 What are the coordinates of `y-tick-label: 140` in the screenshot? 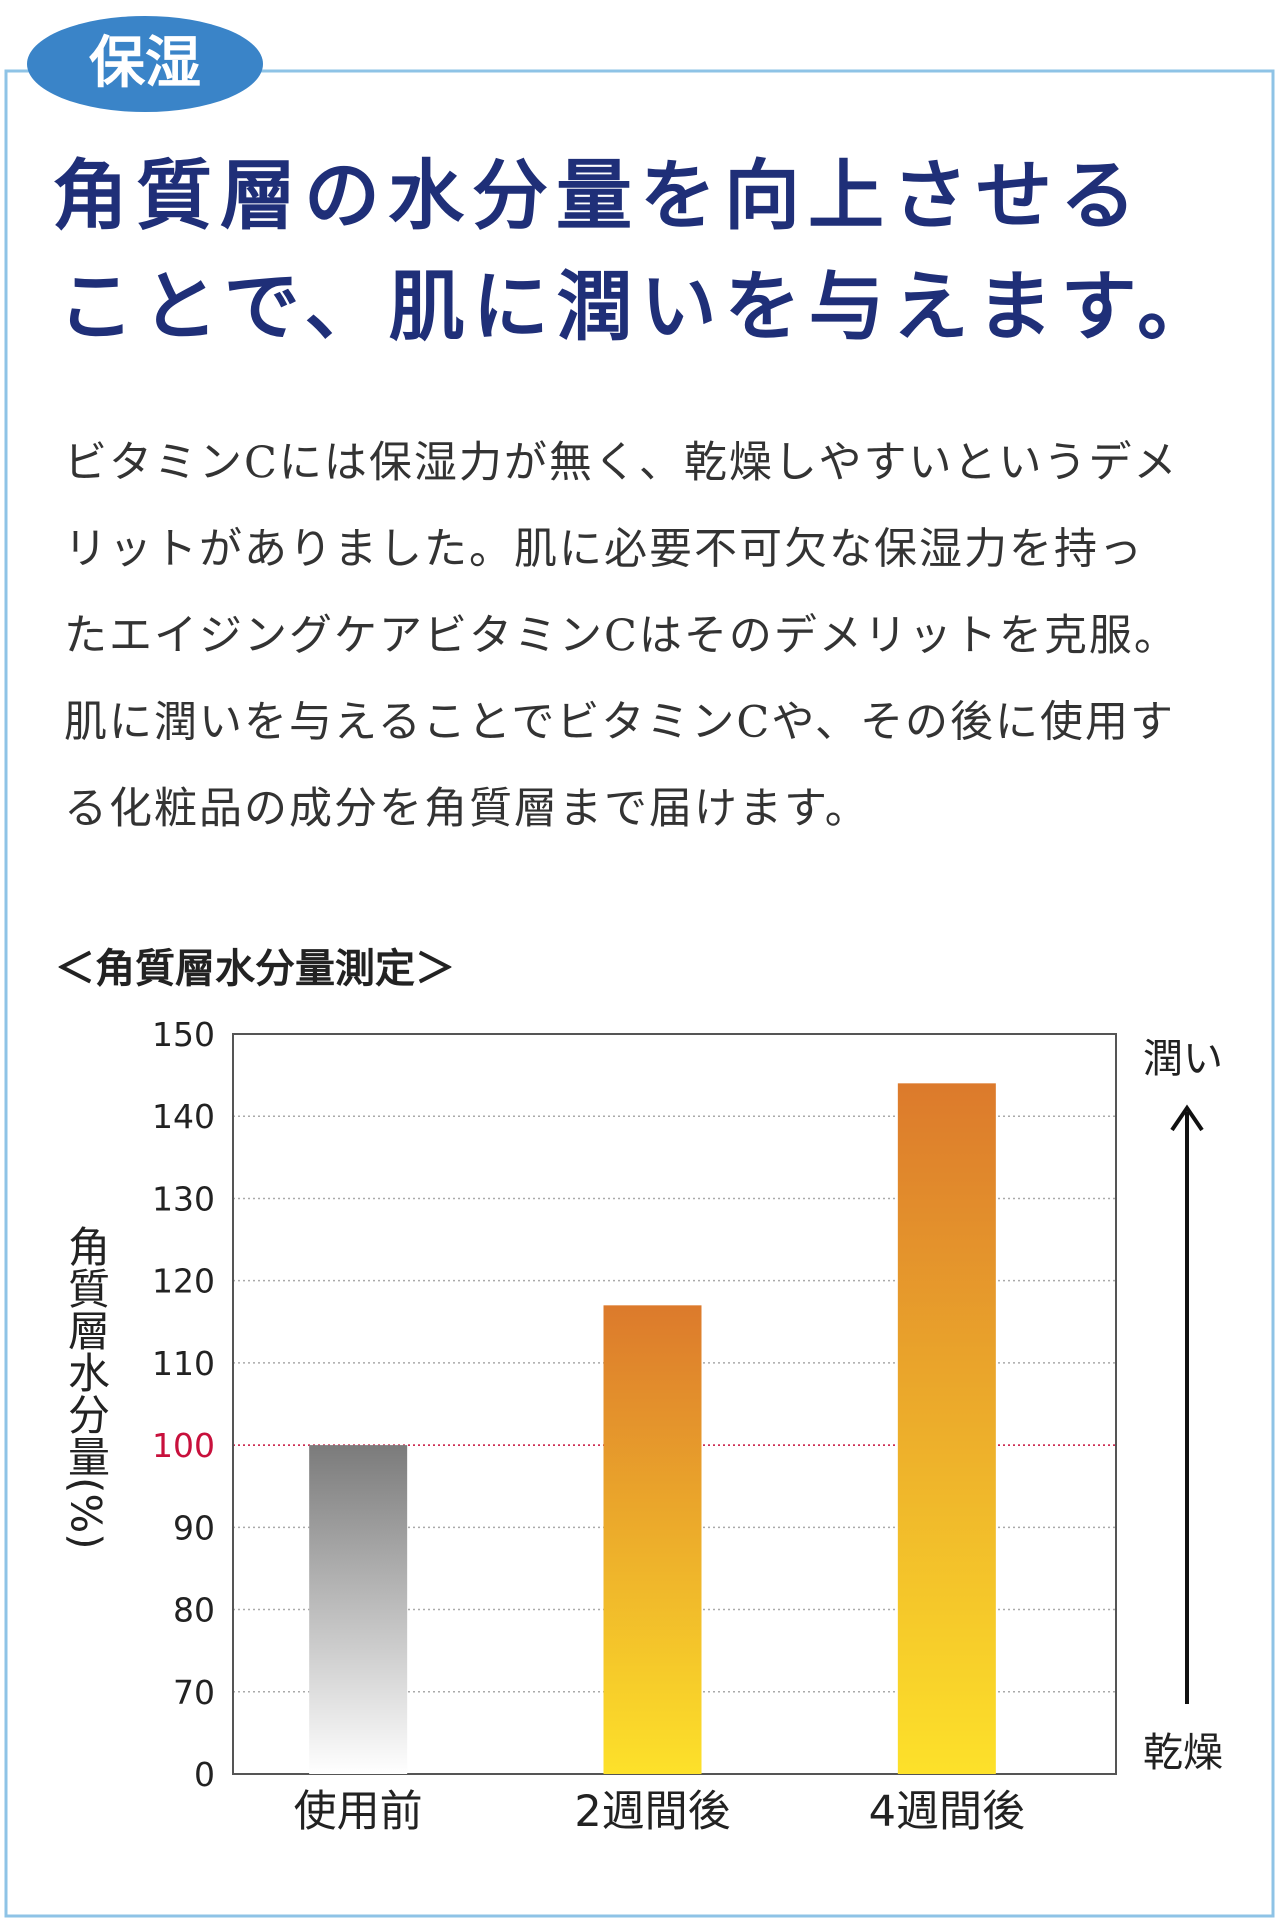 It's located at (183, 1116).